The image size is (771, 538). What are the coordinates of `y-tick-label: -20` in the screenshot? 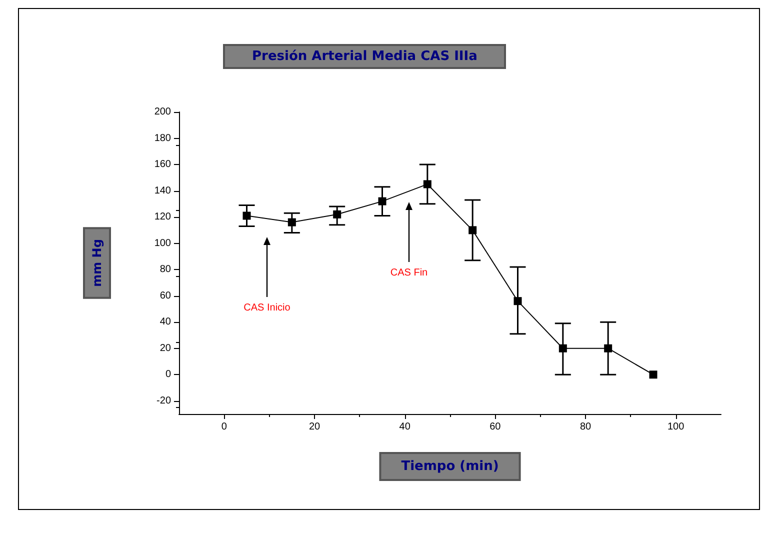 It's located at (164, 400).